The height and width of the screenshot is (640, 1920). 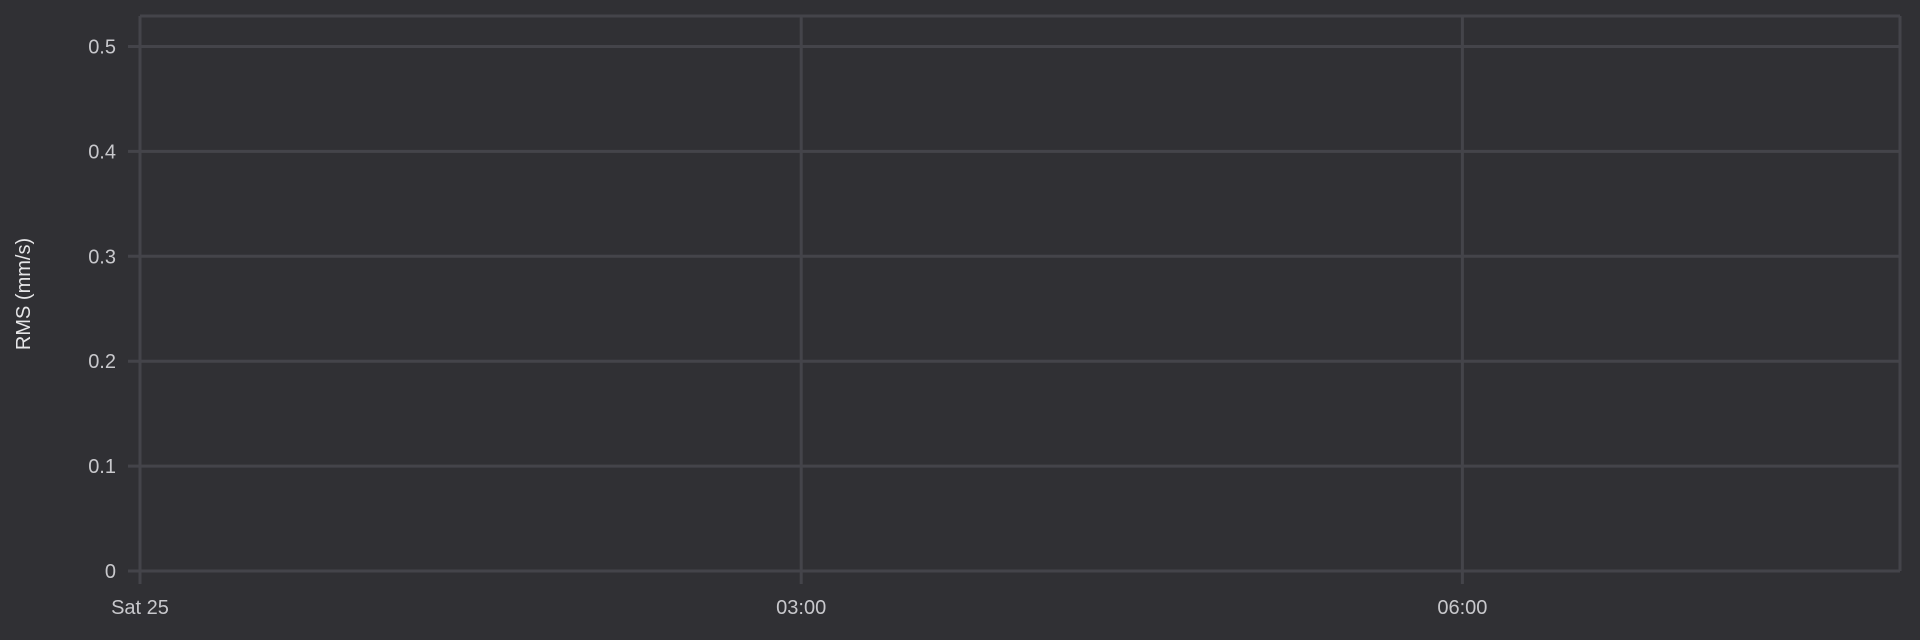 I want to click on y-axis-title: RMS (mm/s), so click(x=24, y=294).